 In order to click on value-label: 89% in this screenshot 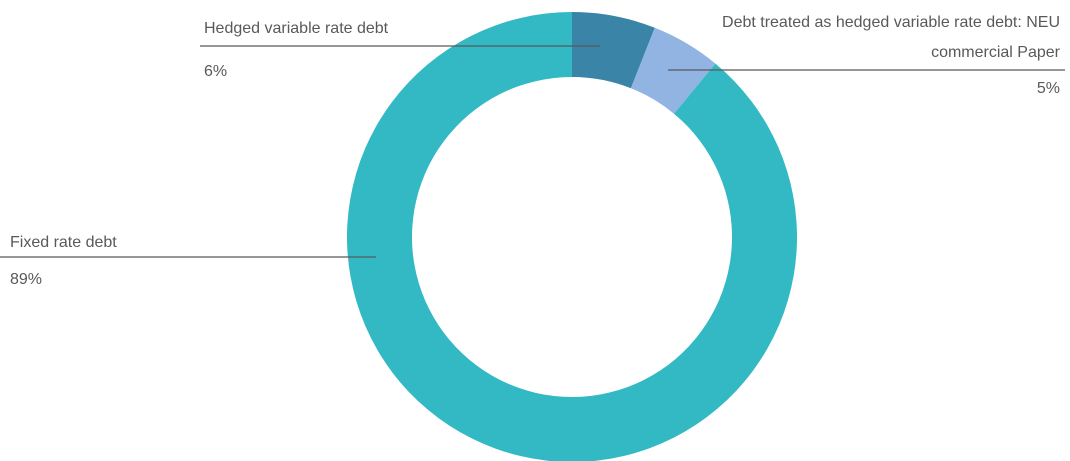, I will do `click(26, 279)`.